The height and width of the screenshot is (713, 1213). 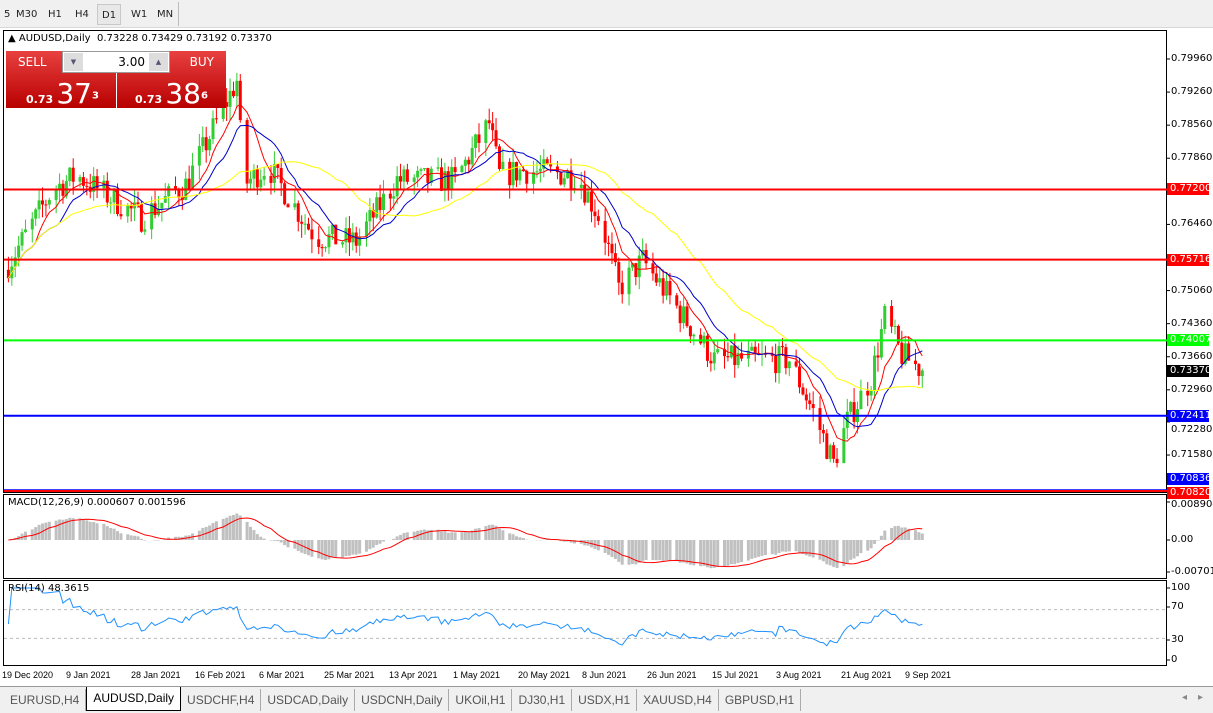 What do you see at coordinates (7, 14) in the screenshot?
I see `timeframe-5: 5` at bounding box center [7, 14].